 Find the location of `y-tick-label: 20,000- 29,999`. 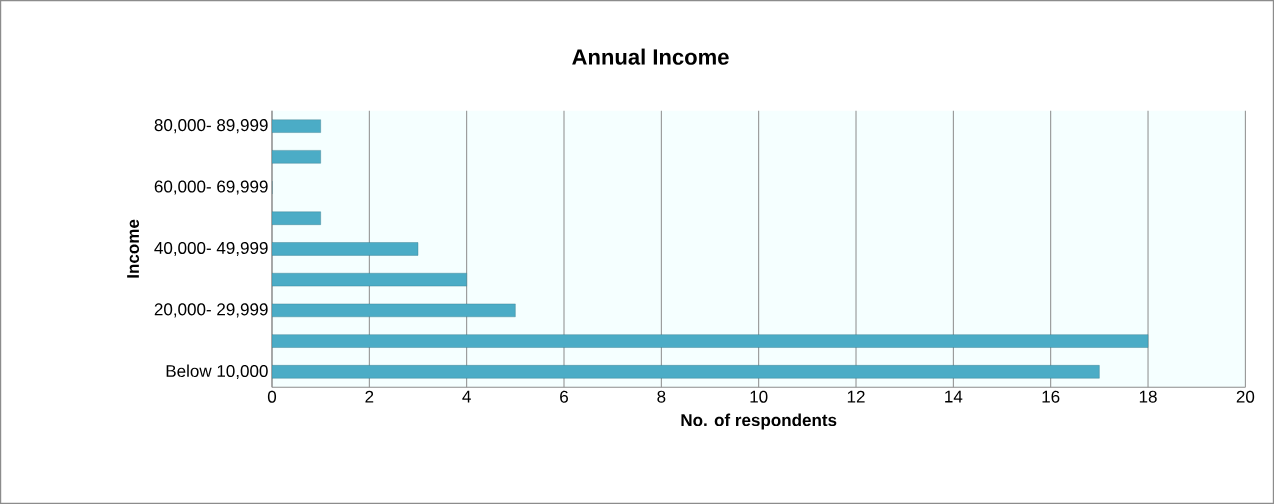

y-tick-label: 20,000- 29,999 is located at coordinates (211, 310).